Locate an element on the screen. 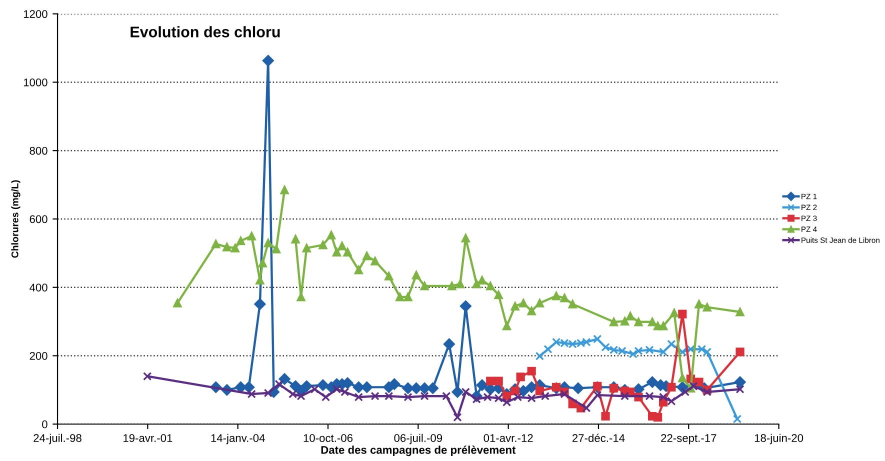  y-tick-label: 400 is located at coordinates (39, 288).